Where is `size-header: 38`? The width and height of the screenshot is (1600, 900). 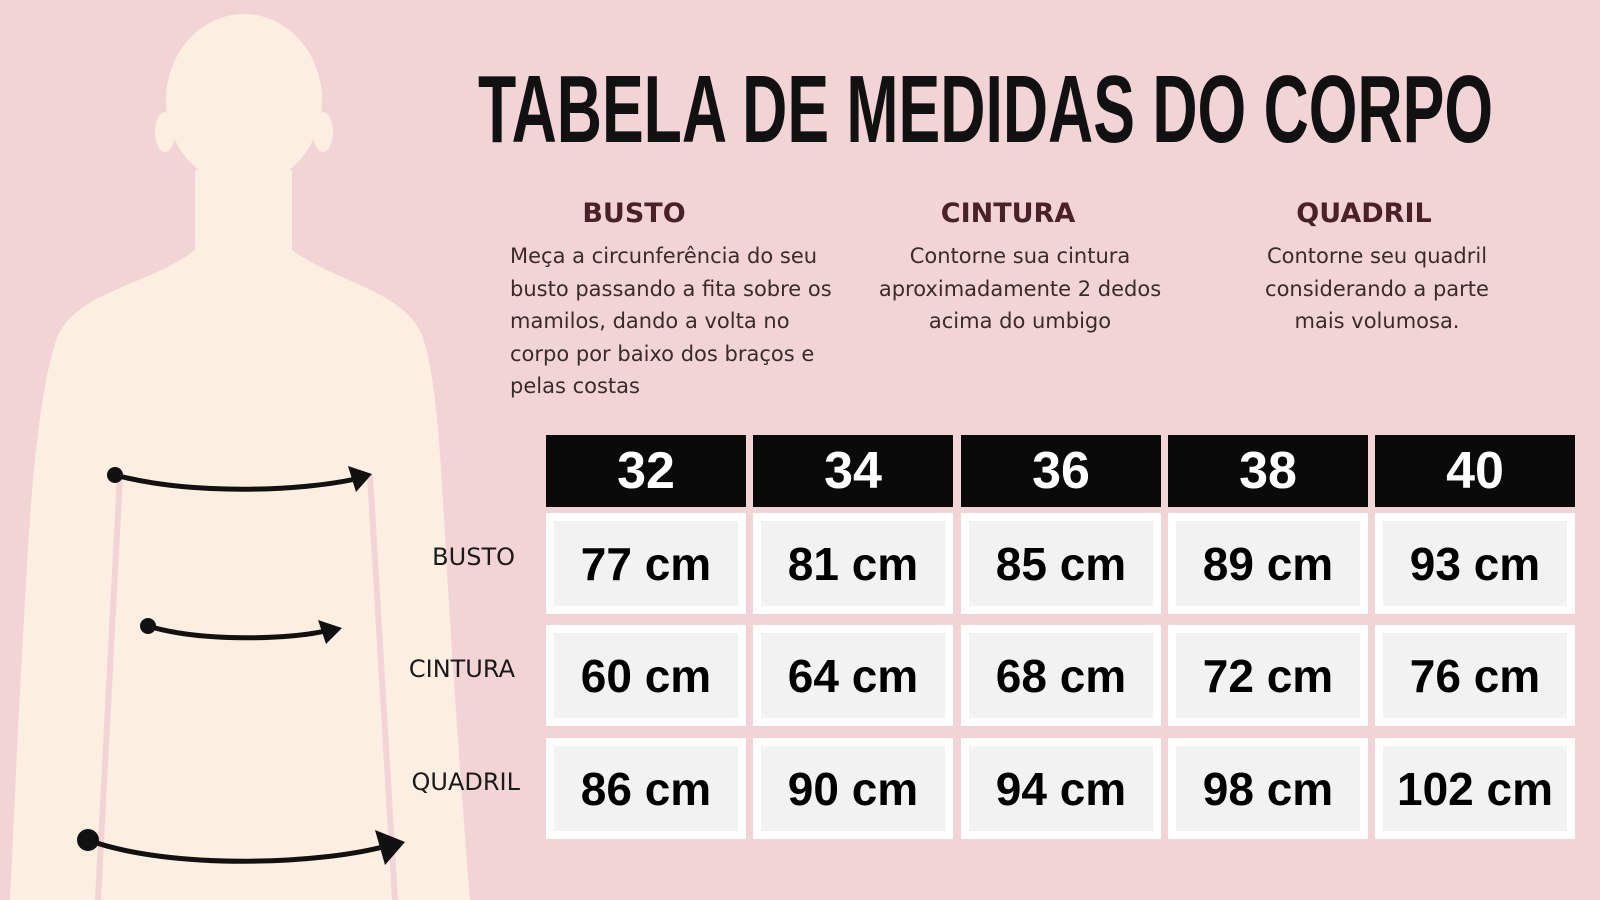 size-header: 38 is located at coordinates (1268, 471).